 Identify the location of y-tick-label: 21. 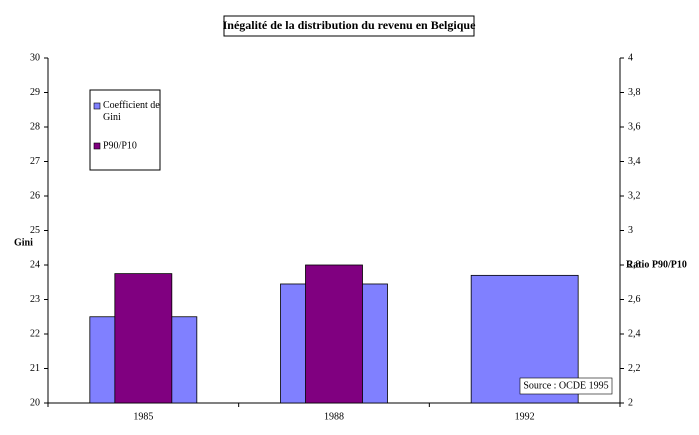
(35, 368).